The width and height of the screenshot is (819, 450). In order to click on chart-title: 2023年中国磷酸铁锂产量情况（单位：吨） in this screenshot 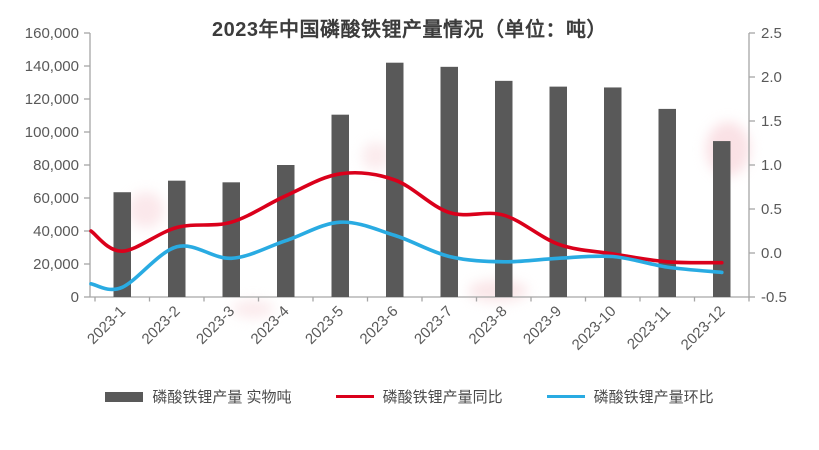, I will do `click(409, 30)`.